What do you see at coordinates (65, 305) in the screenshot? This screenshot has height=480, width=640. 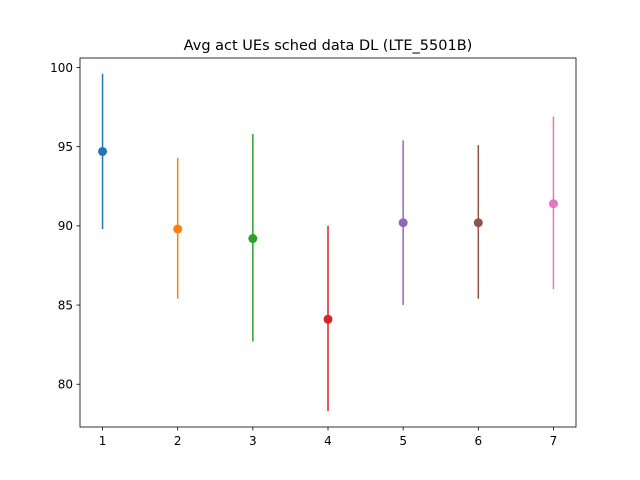 I see `y-tick-label-85: 85` at bounding box center [65, 305].